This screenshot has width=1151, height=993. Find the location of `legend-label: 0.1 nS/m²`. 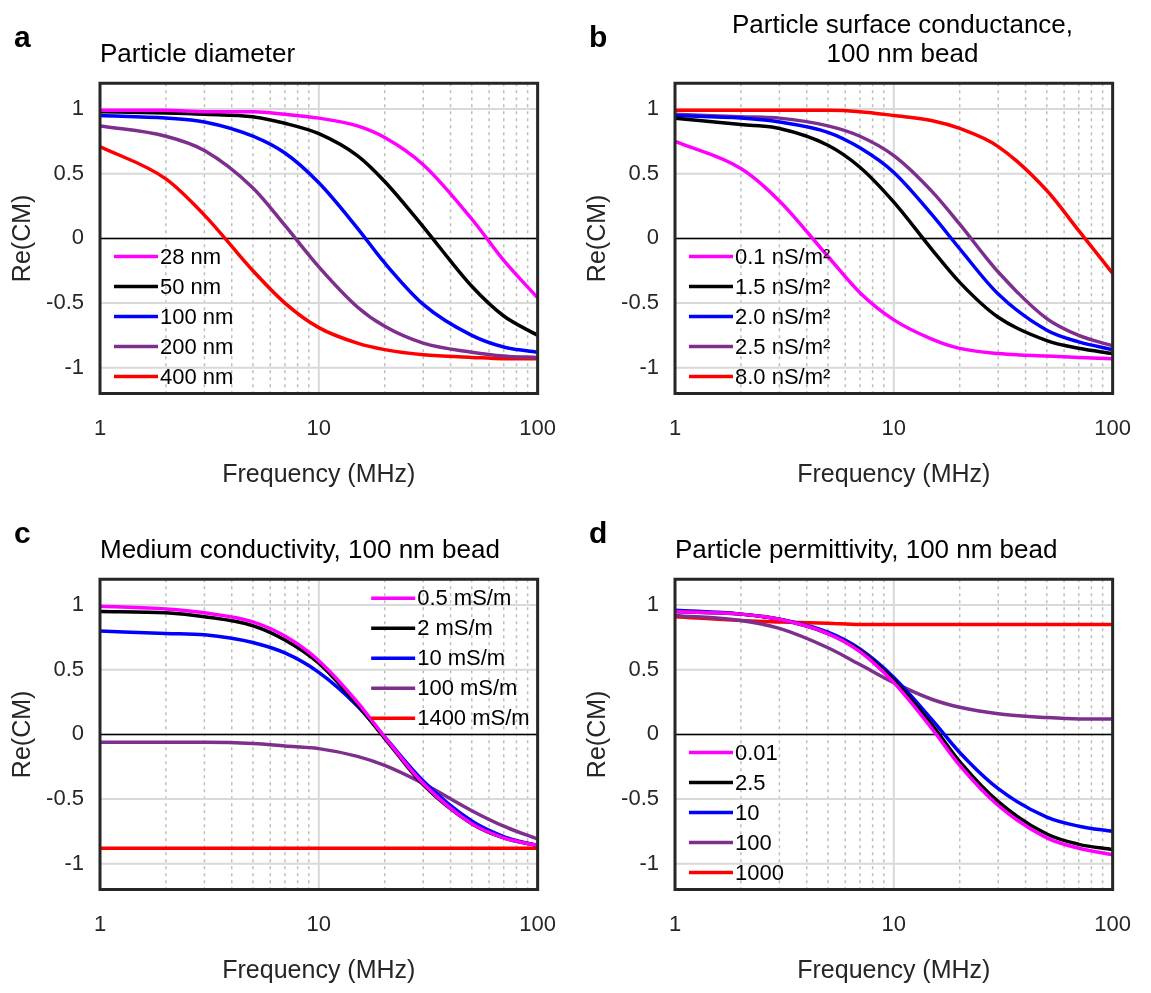

legend-label: 0.1 nS/m² is located at coordinates (783, 256).